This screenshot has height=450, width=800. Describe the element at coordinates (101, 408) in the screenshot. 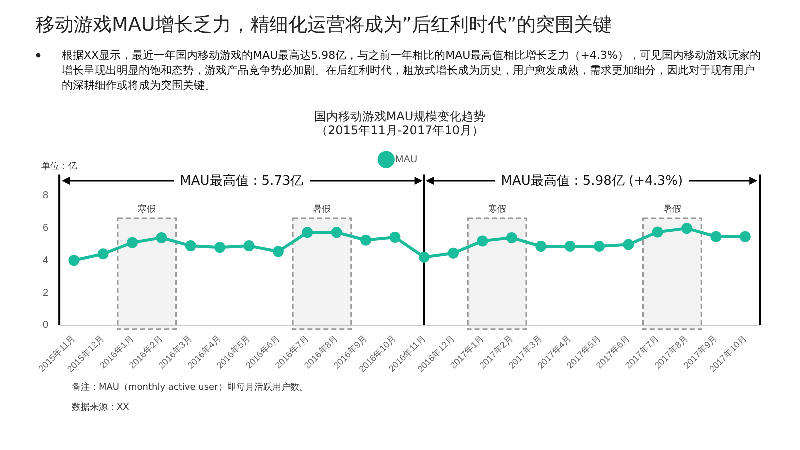

I see `source-note: 数据来源：XX` at that location.